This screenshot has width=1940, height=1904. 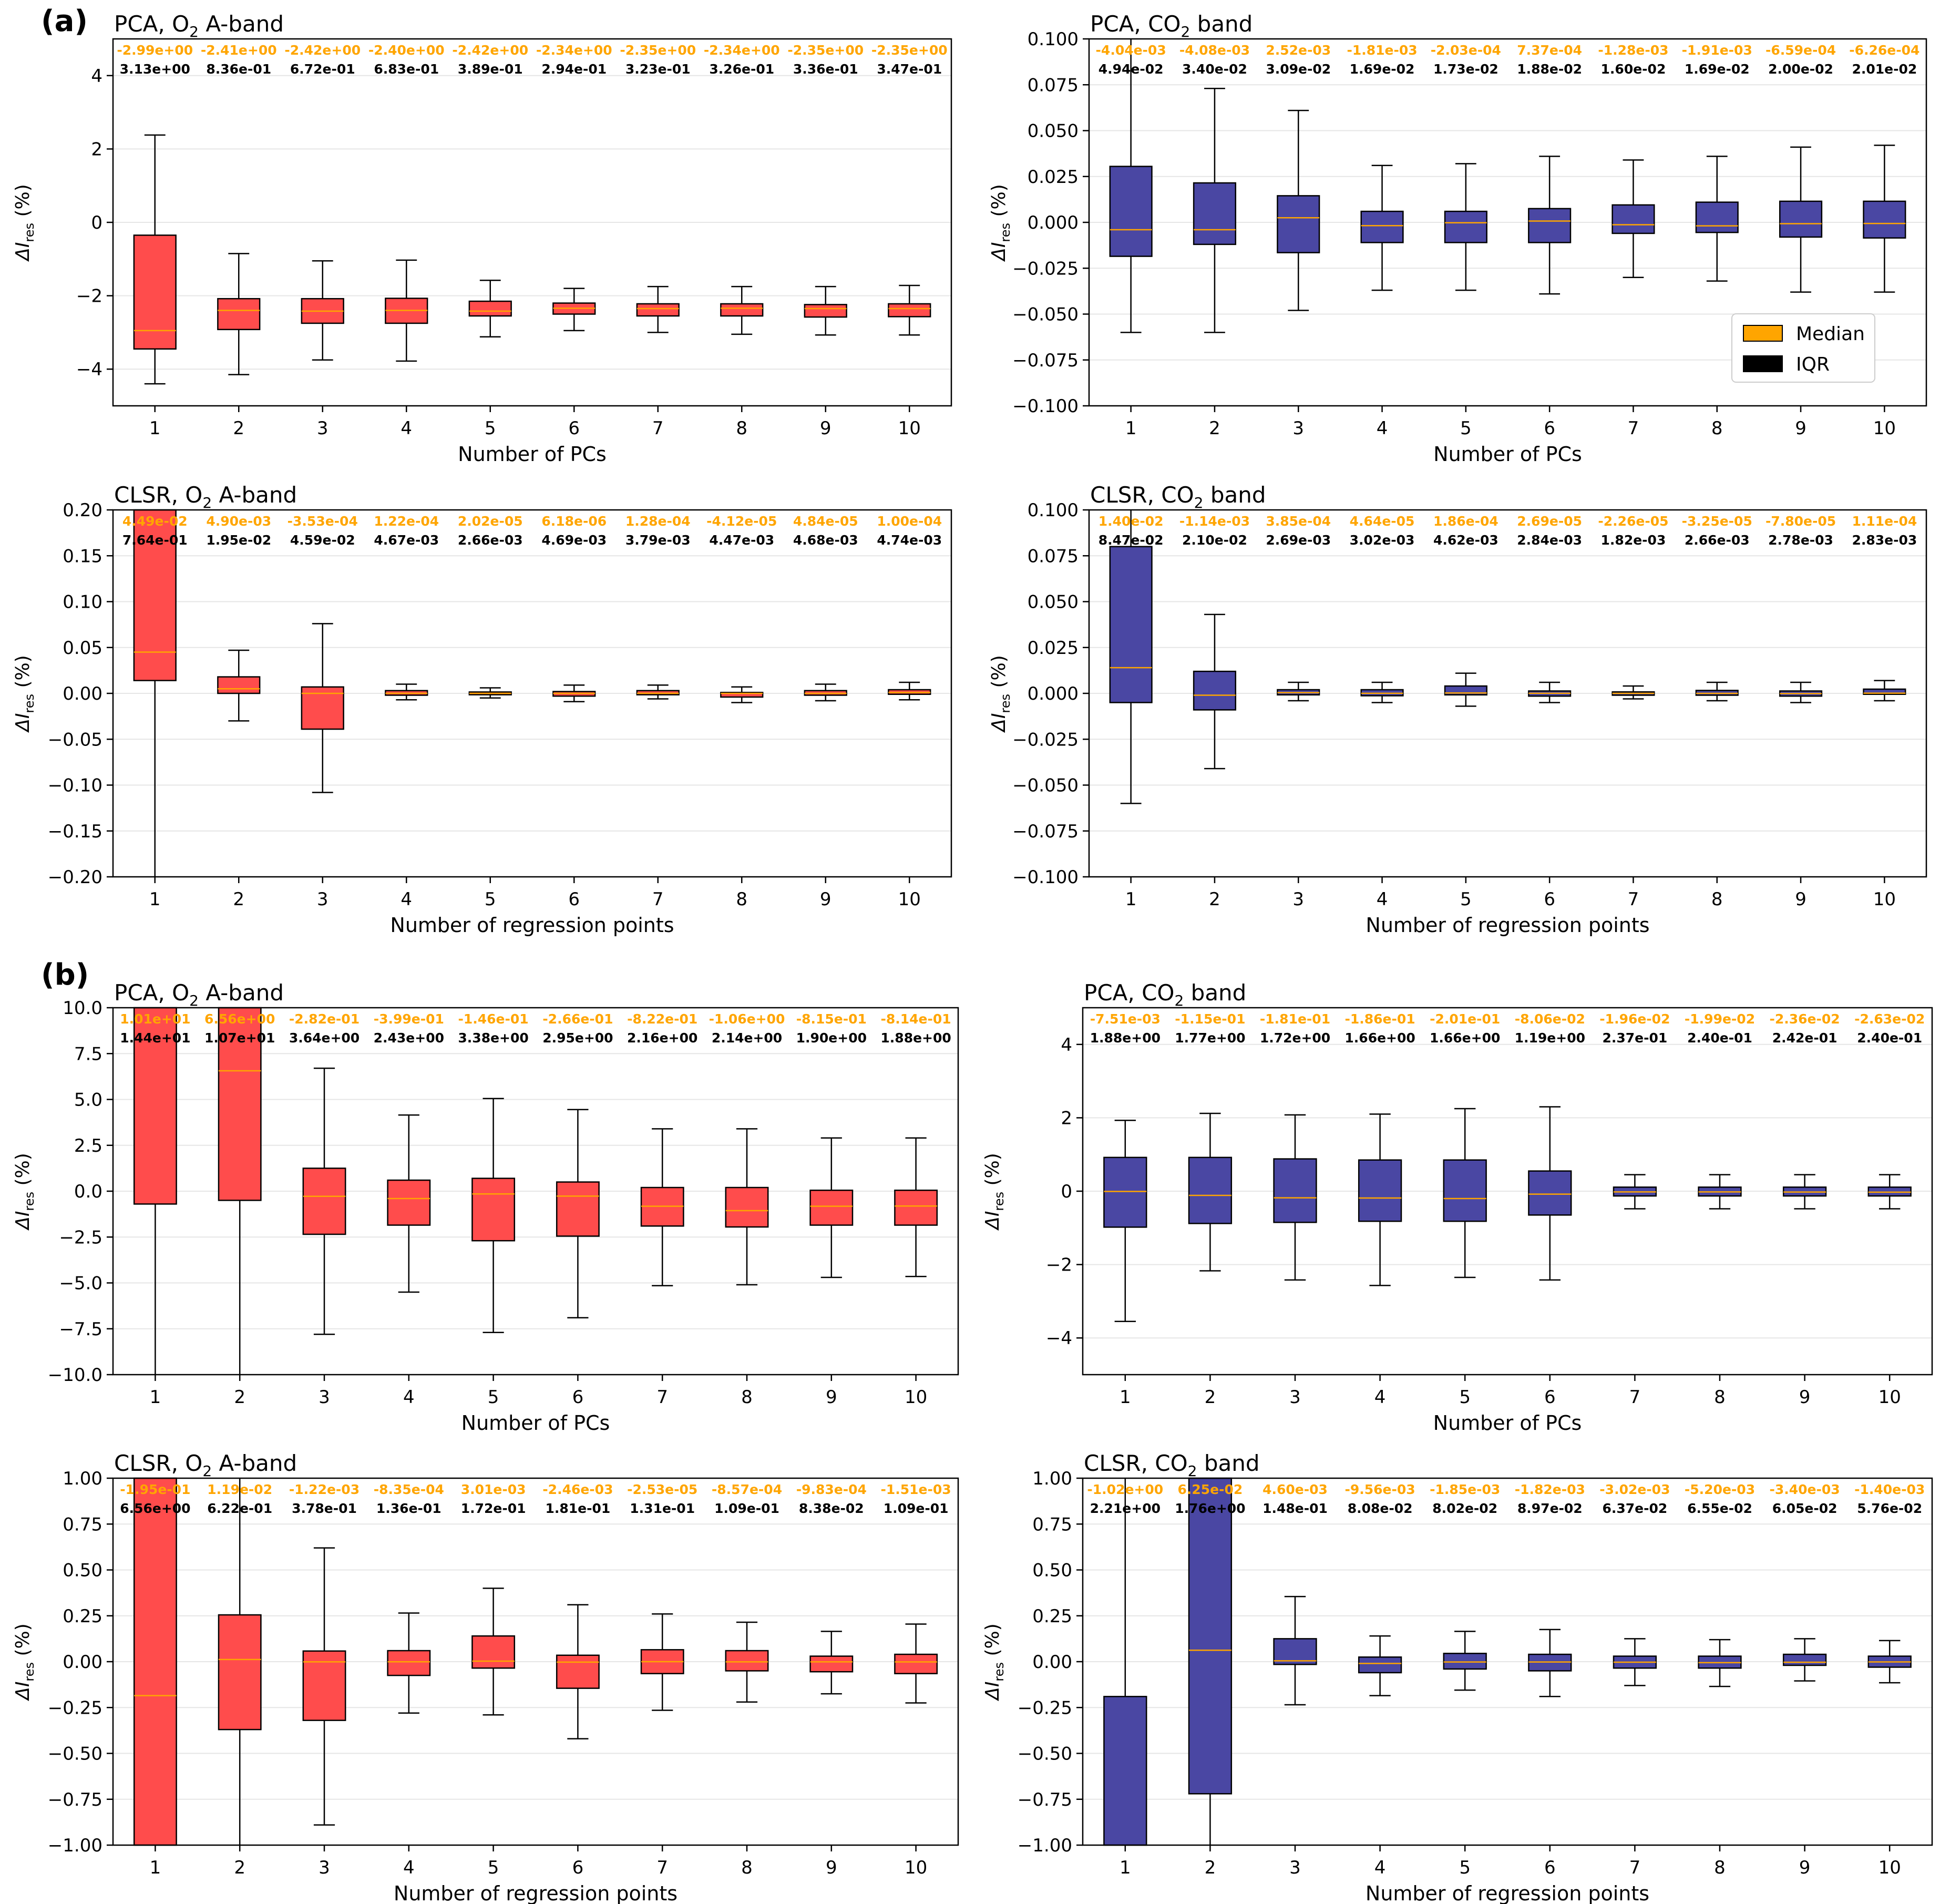 What do you see at coordinates (82, 602) in the screenshot?
I see `y-tick-label: 0.10` at bounding box center [82, 602].